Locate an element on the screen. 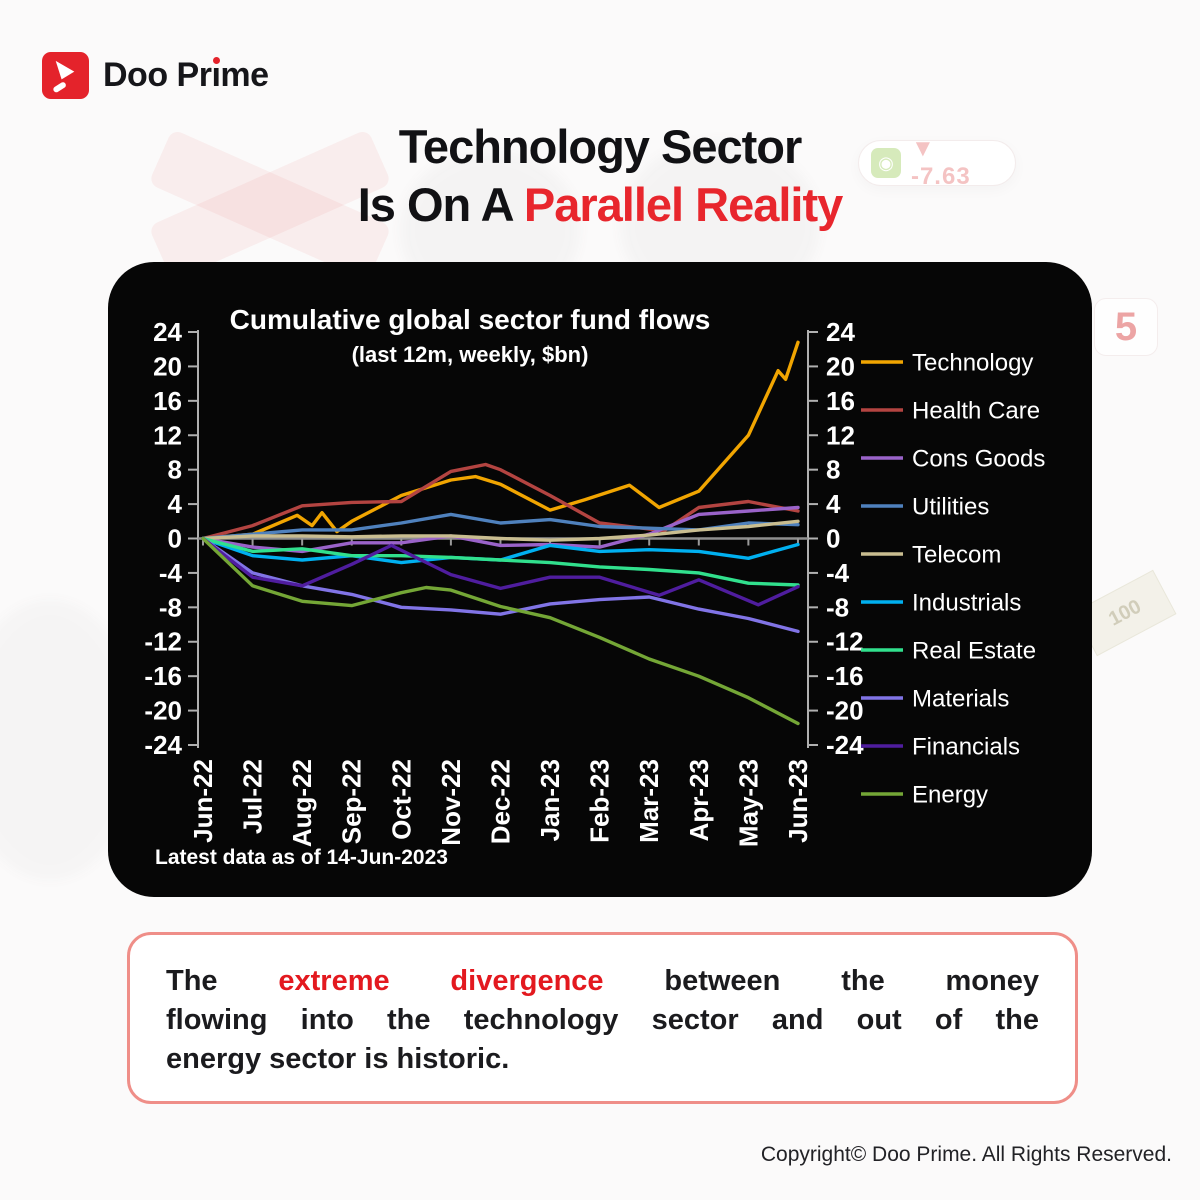 The image size is (1200, 1200). series-line-technology is located at coordinates (500, 440).